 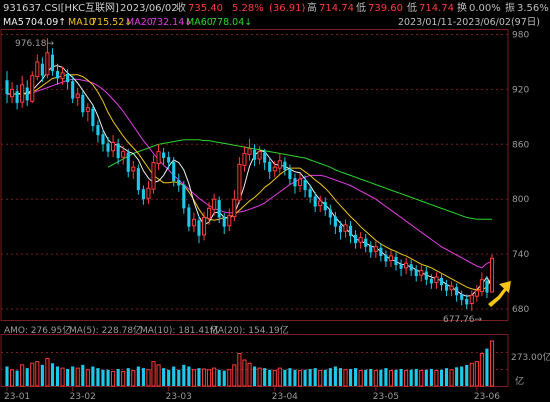 What do you see at coordinates (519, 381) in the screenshot?
I see `volume-unit-mark: 亿` at bounding box center [519, 381].